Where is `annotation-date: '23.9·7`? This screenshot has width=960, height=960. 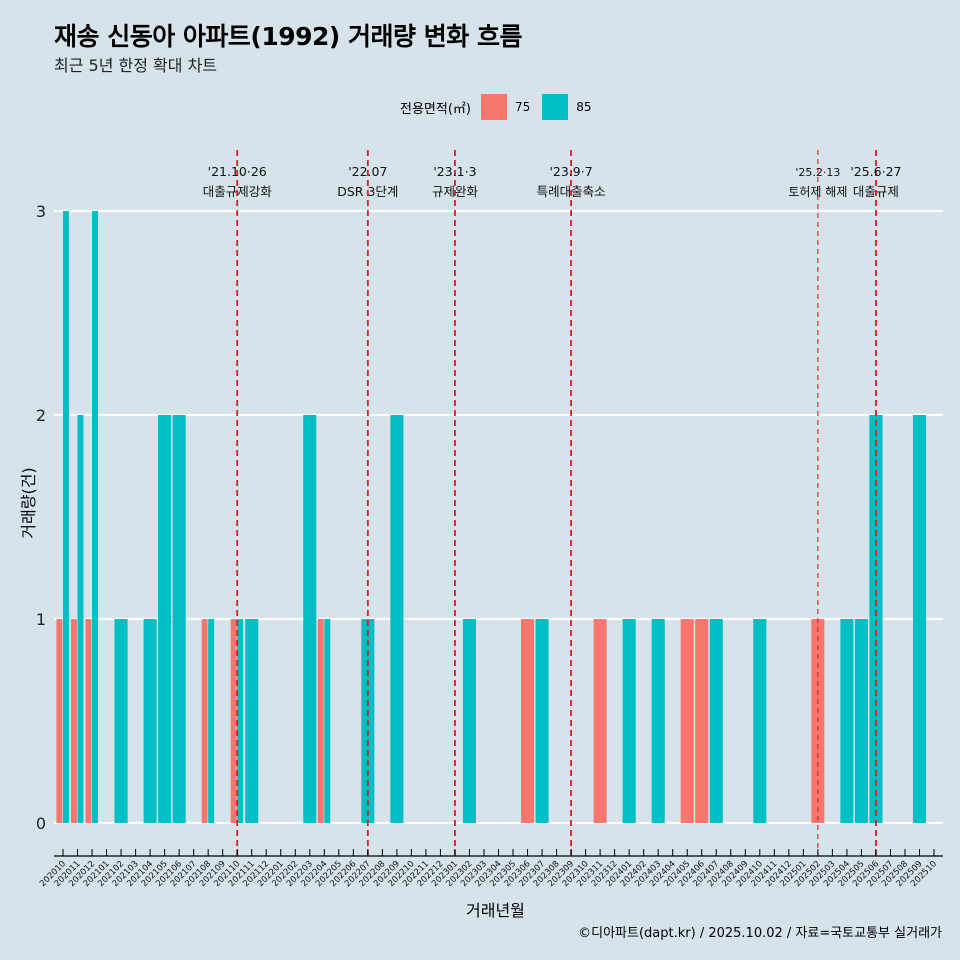
annotation-date: '23.9·7 is located at coordinates (570, 171).